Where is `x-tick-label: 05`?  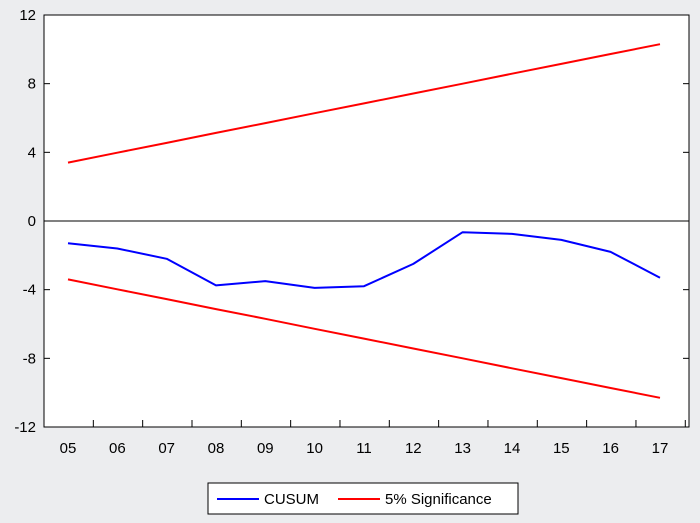
x-tick-label: 05 is located at coordinates (68, 448).